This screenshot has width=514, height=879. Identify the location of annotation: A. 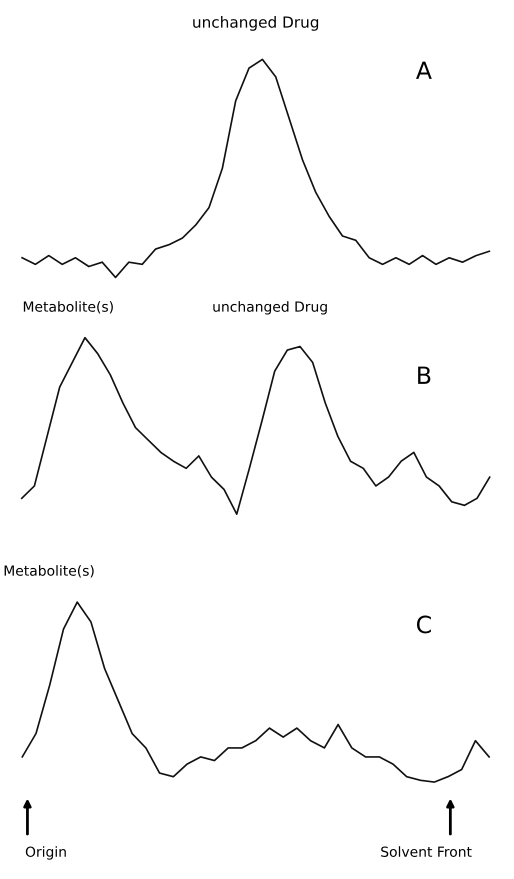
(424, 70).